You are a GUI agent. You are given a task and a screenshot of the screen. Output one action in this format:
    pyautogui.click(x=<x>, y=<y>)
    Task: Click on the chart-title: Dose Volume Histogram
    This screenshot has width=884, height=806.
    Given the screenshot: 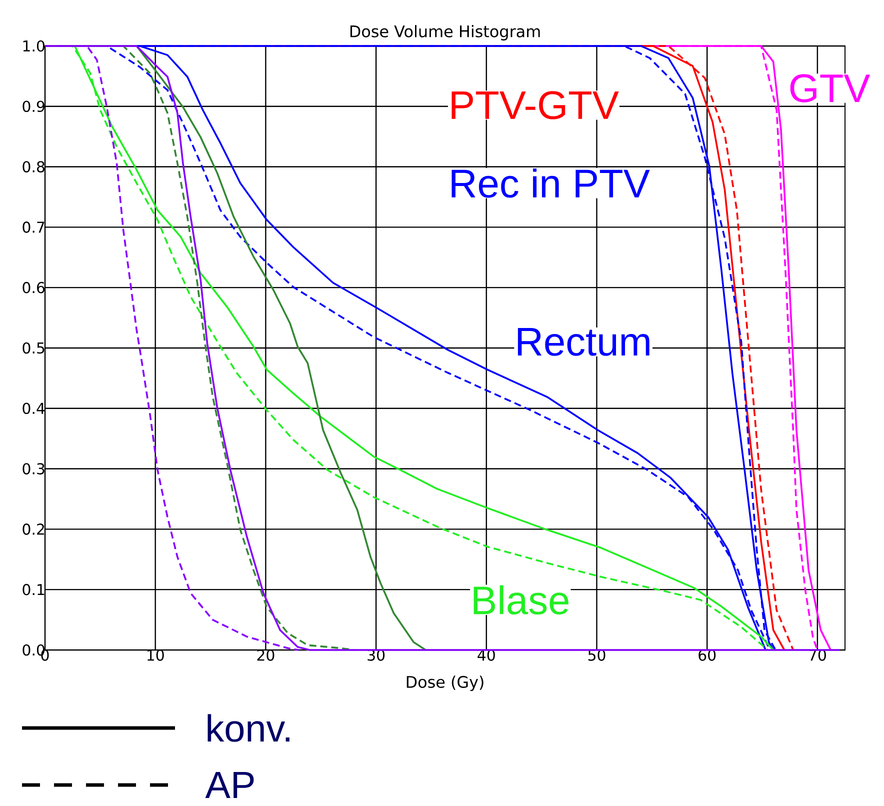 What is the action you would take?
    pyautogui.click(x=445, y=32)
    